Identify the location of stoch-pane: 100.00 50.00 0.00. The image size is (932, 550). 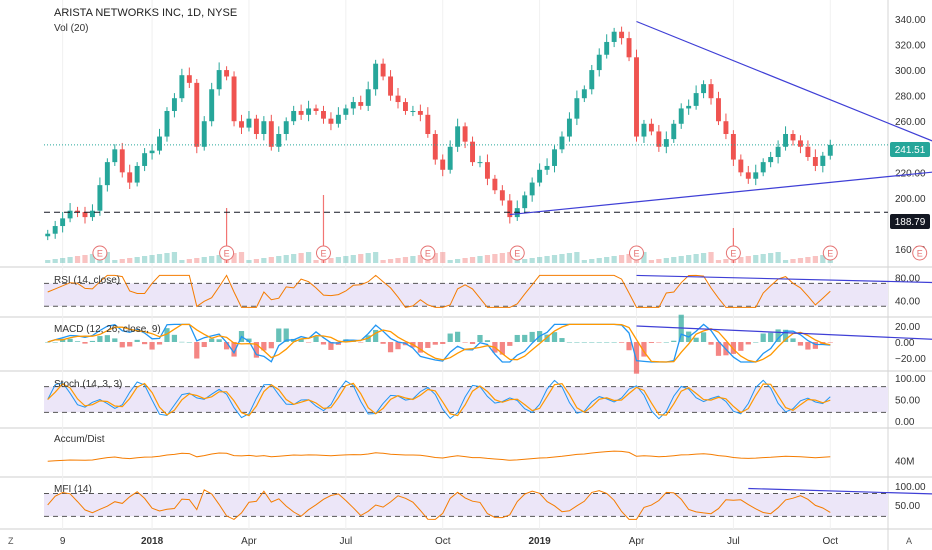
(485, 401).